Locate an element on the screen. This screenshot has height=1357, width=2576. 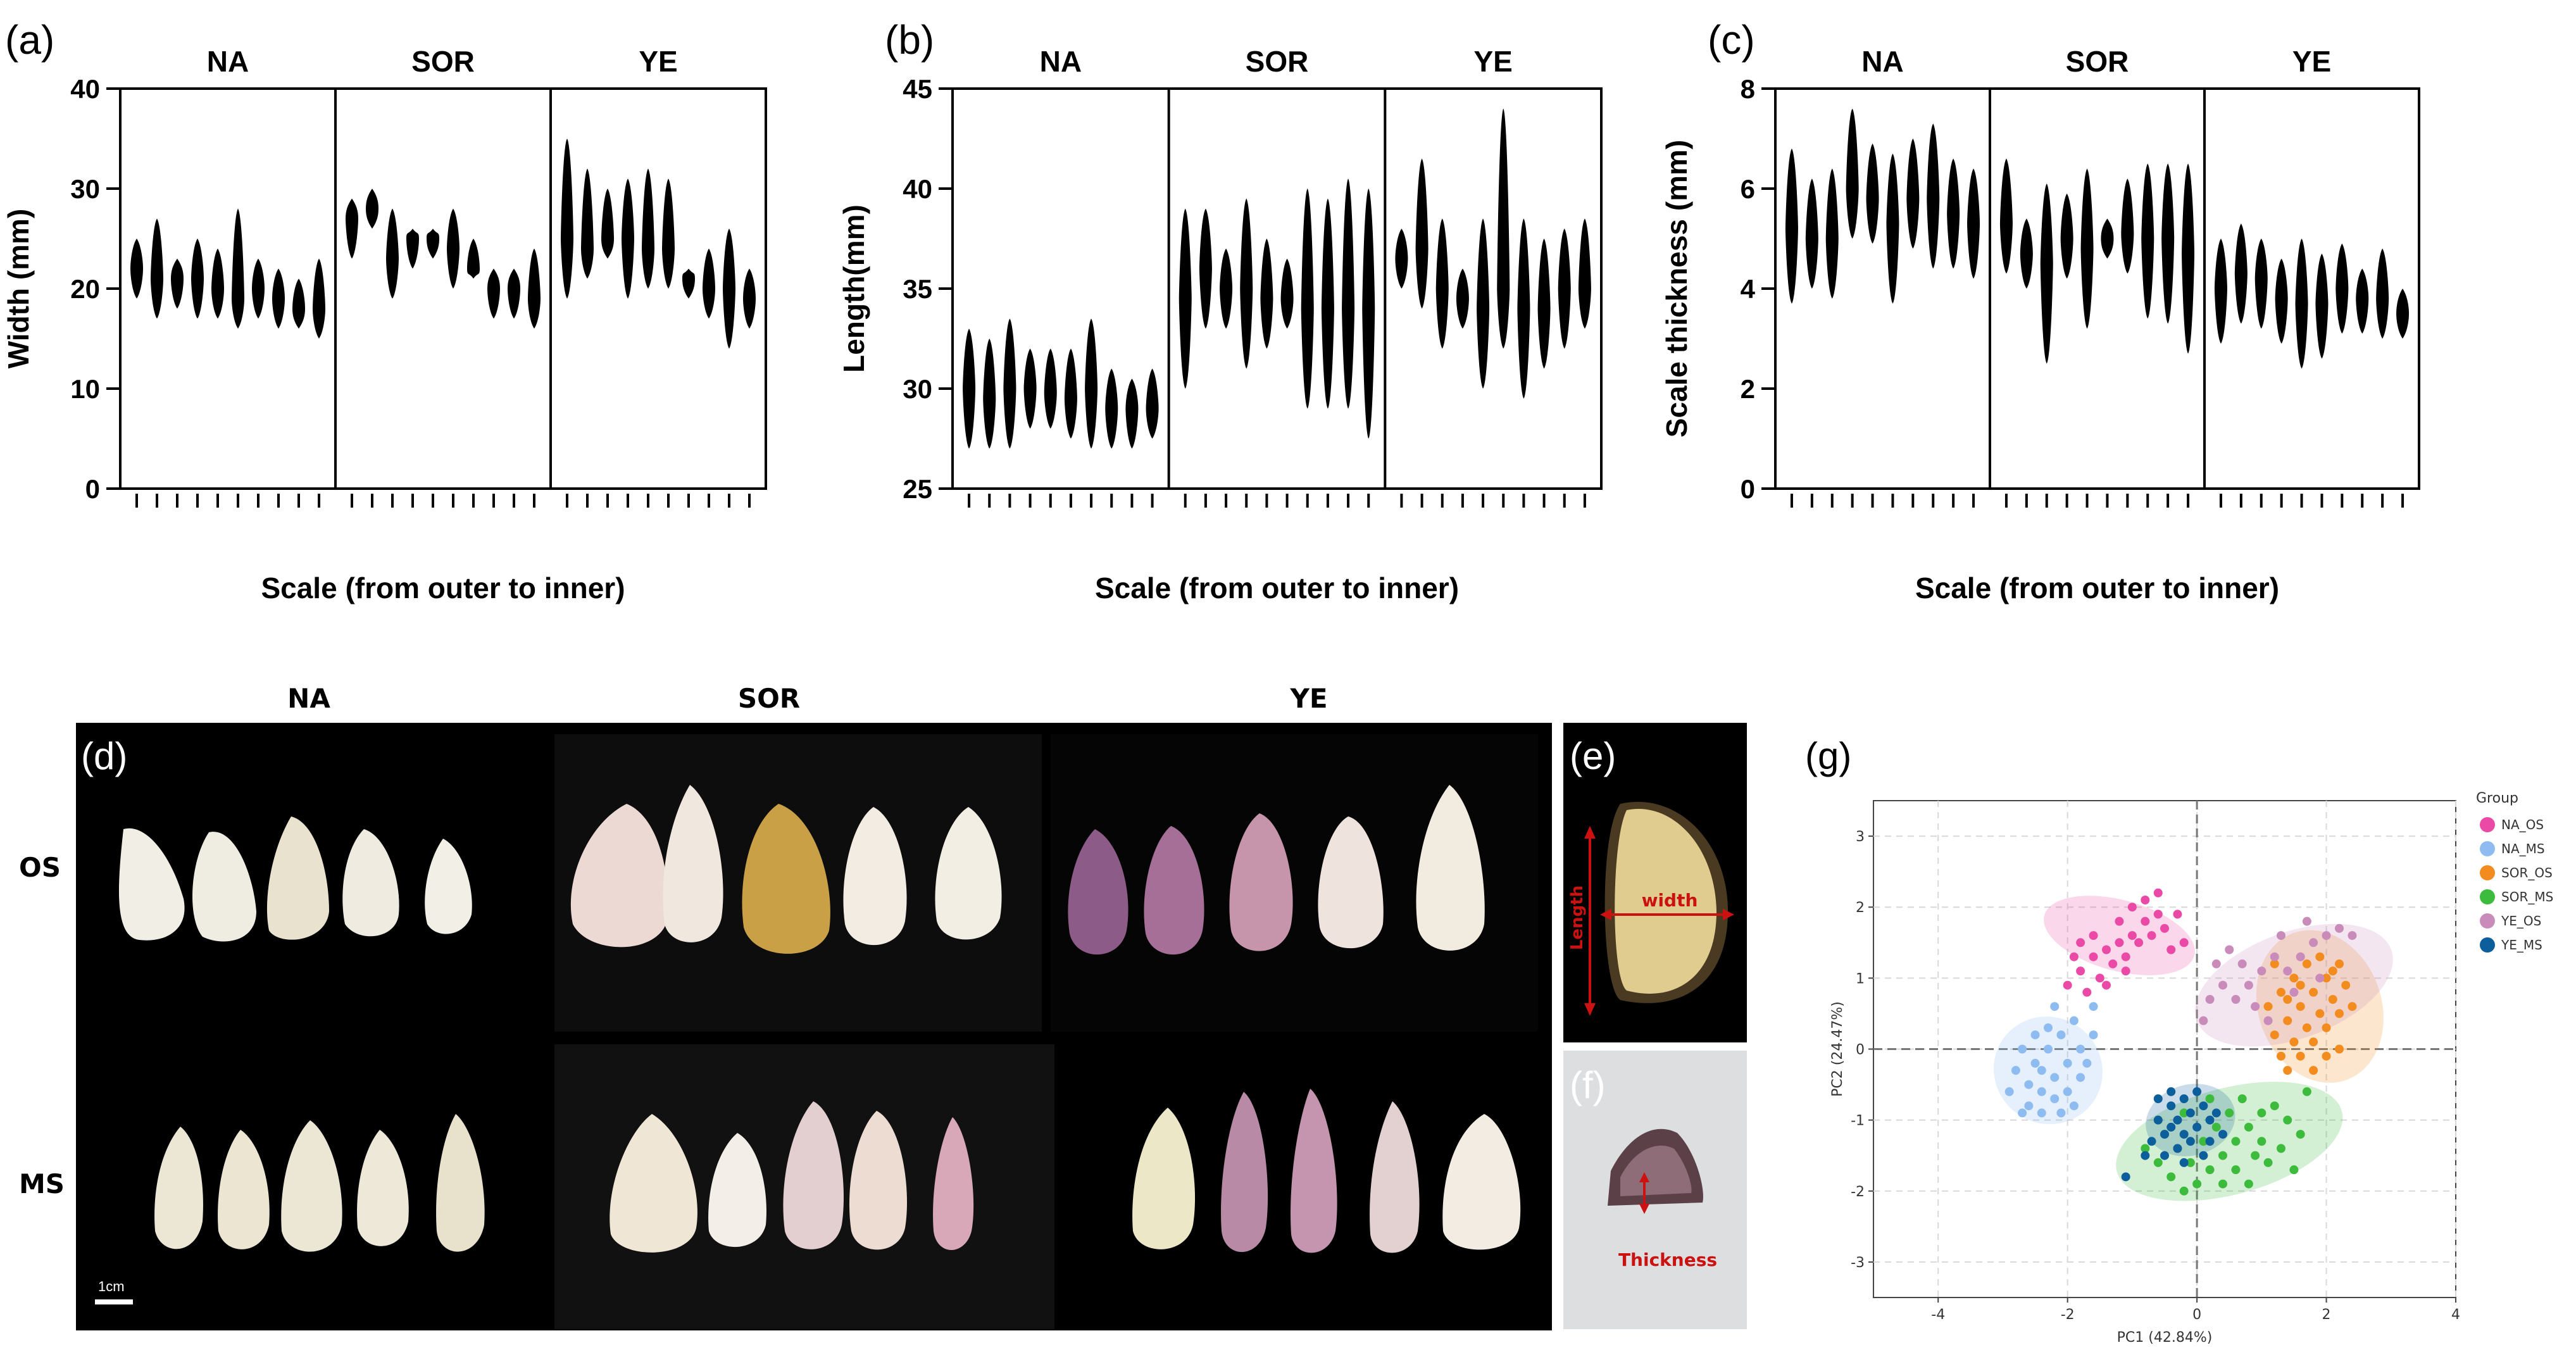
panel-label-e: (e) is located at coordinates (1593, 756).